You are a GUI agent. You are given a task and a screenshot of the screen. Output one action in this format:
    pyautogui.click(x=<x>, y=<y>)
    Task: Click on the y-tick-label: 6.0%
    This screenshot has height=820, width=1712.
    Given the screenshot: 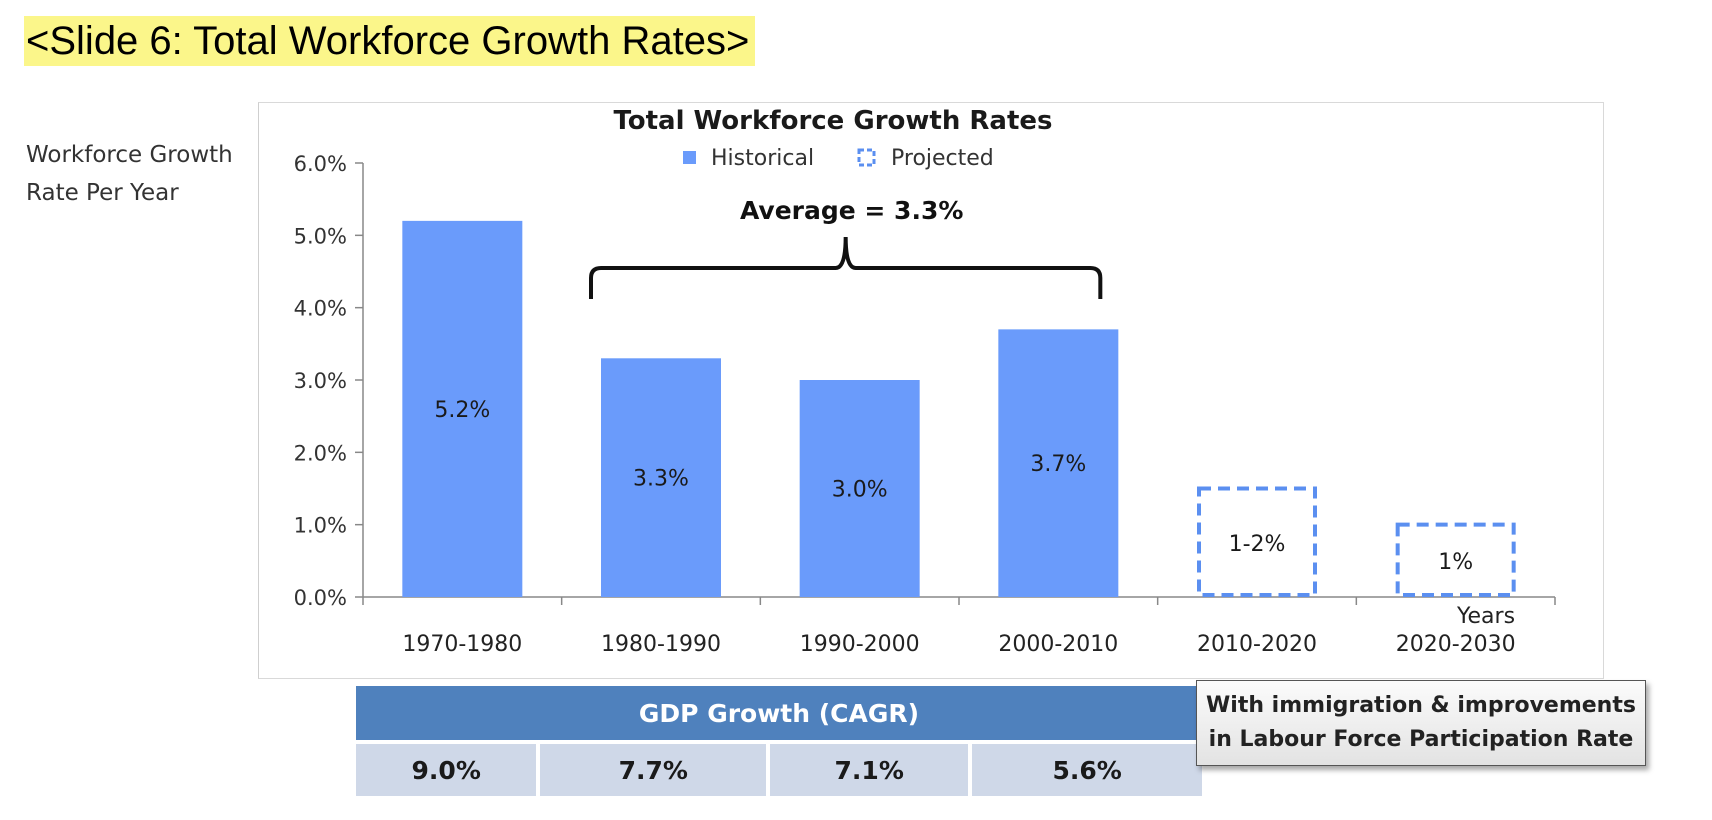 What is the action you would take?
    pyautogui.click(x=320, y=164)
    